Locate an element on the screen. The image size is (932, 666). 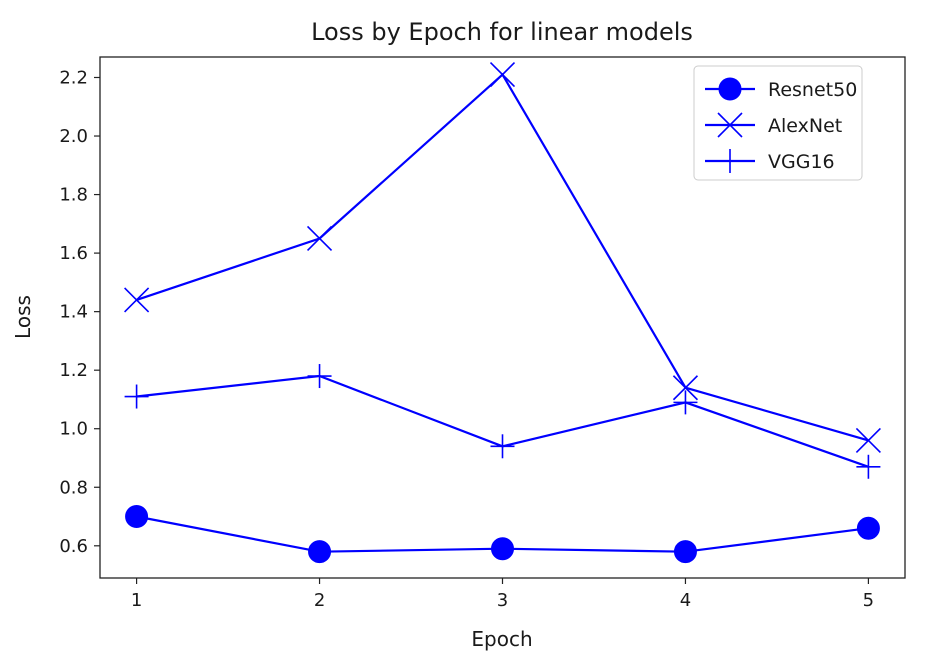
y-tick-label: 1.8 is located at coordinates (73, 195).